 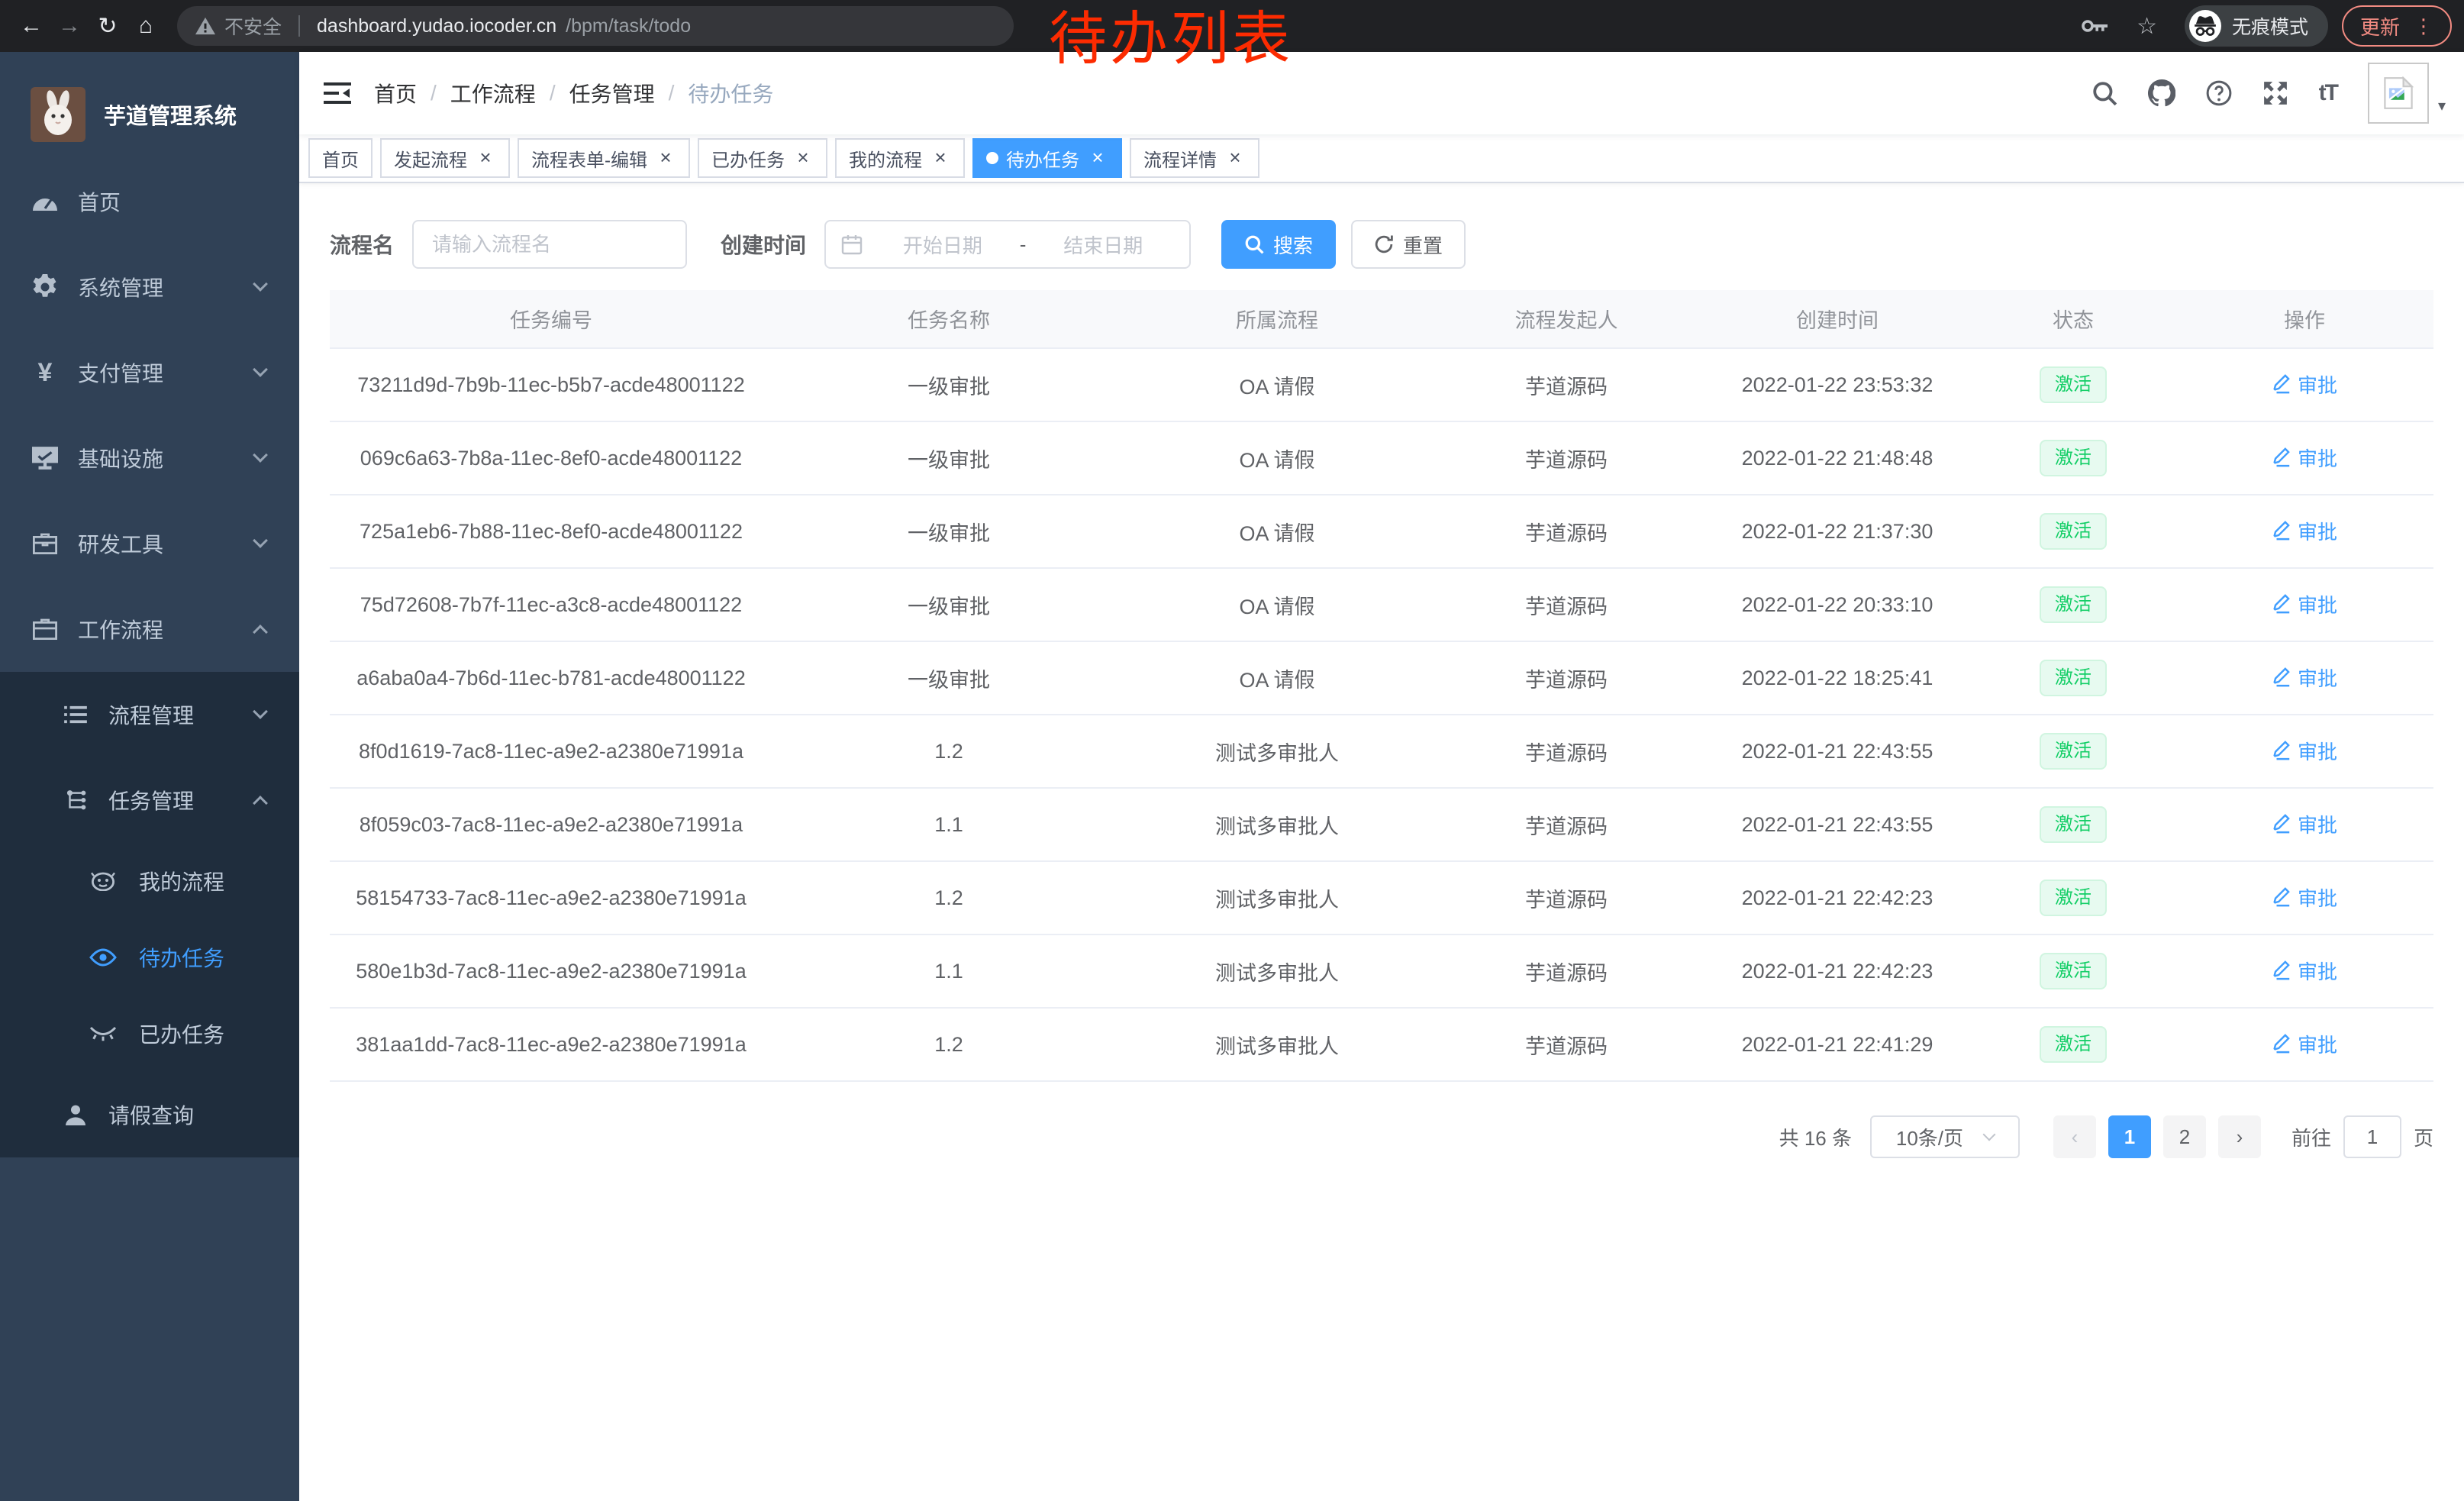 I want to click on browser-reload-button: ↻, so click(x=108, y=26).